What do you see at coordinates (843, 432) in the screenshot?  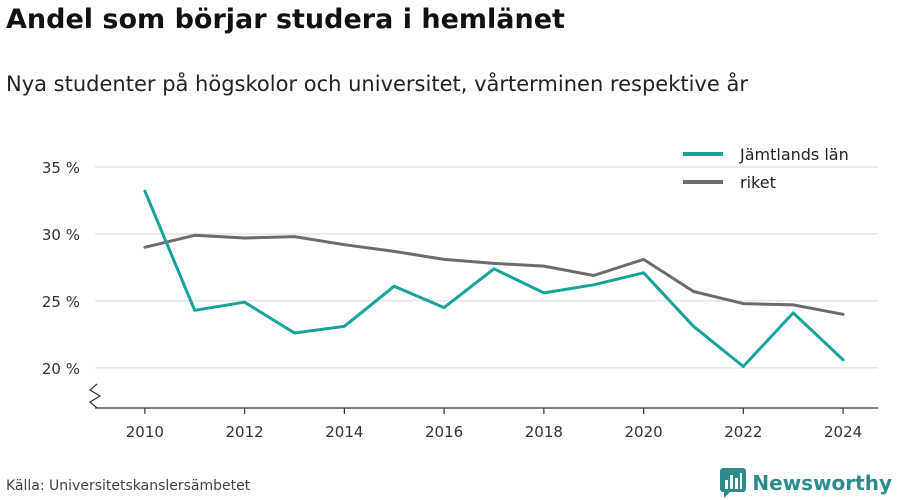 I see `x-tick-label: 2024` at bounding box center [843, 432].